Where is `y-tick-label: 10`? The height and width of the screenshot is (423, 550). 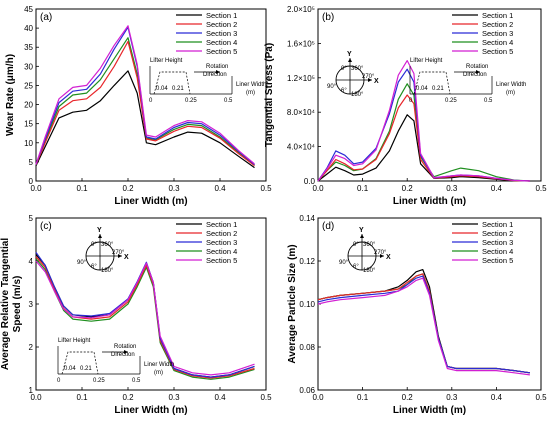 y-tick-label: 10 is located at coordinates (28, 143).